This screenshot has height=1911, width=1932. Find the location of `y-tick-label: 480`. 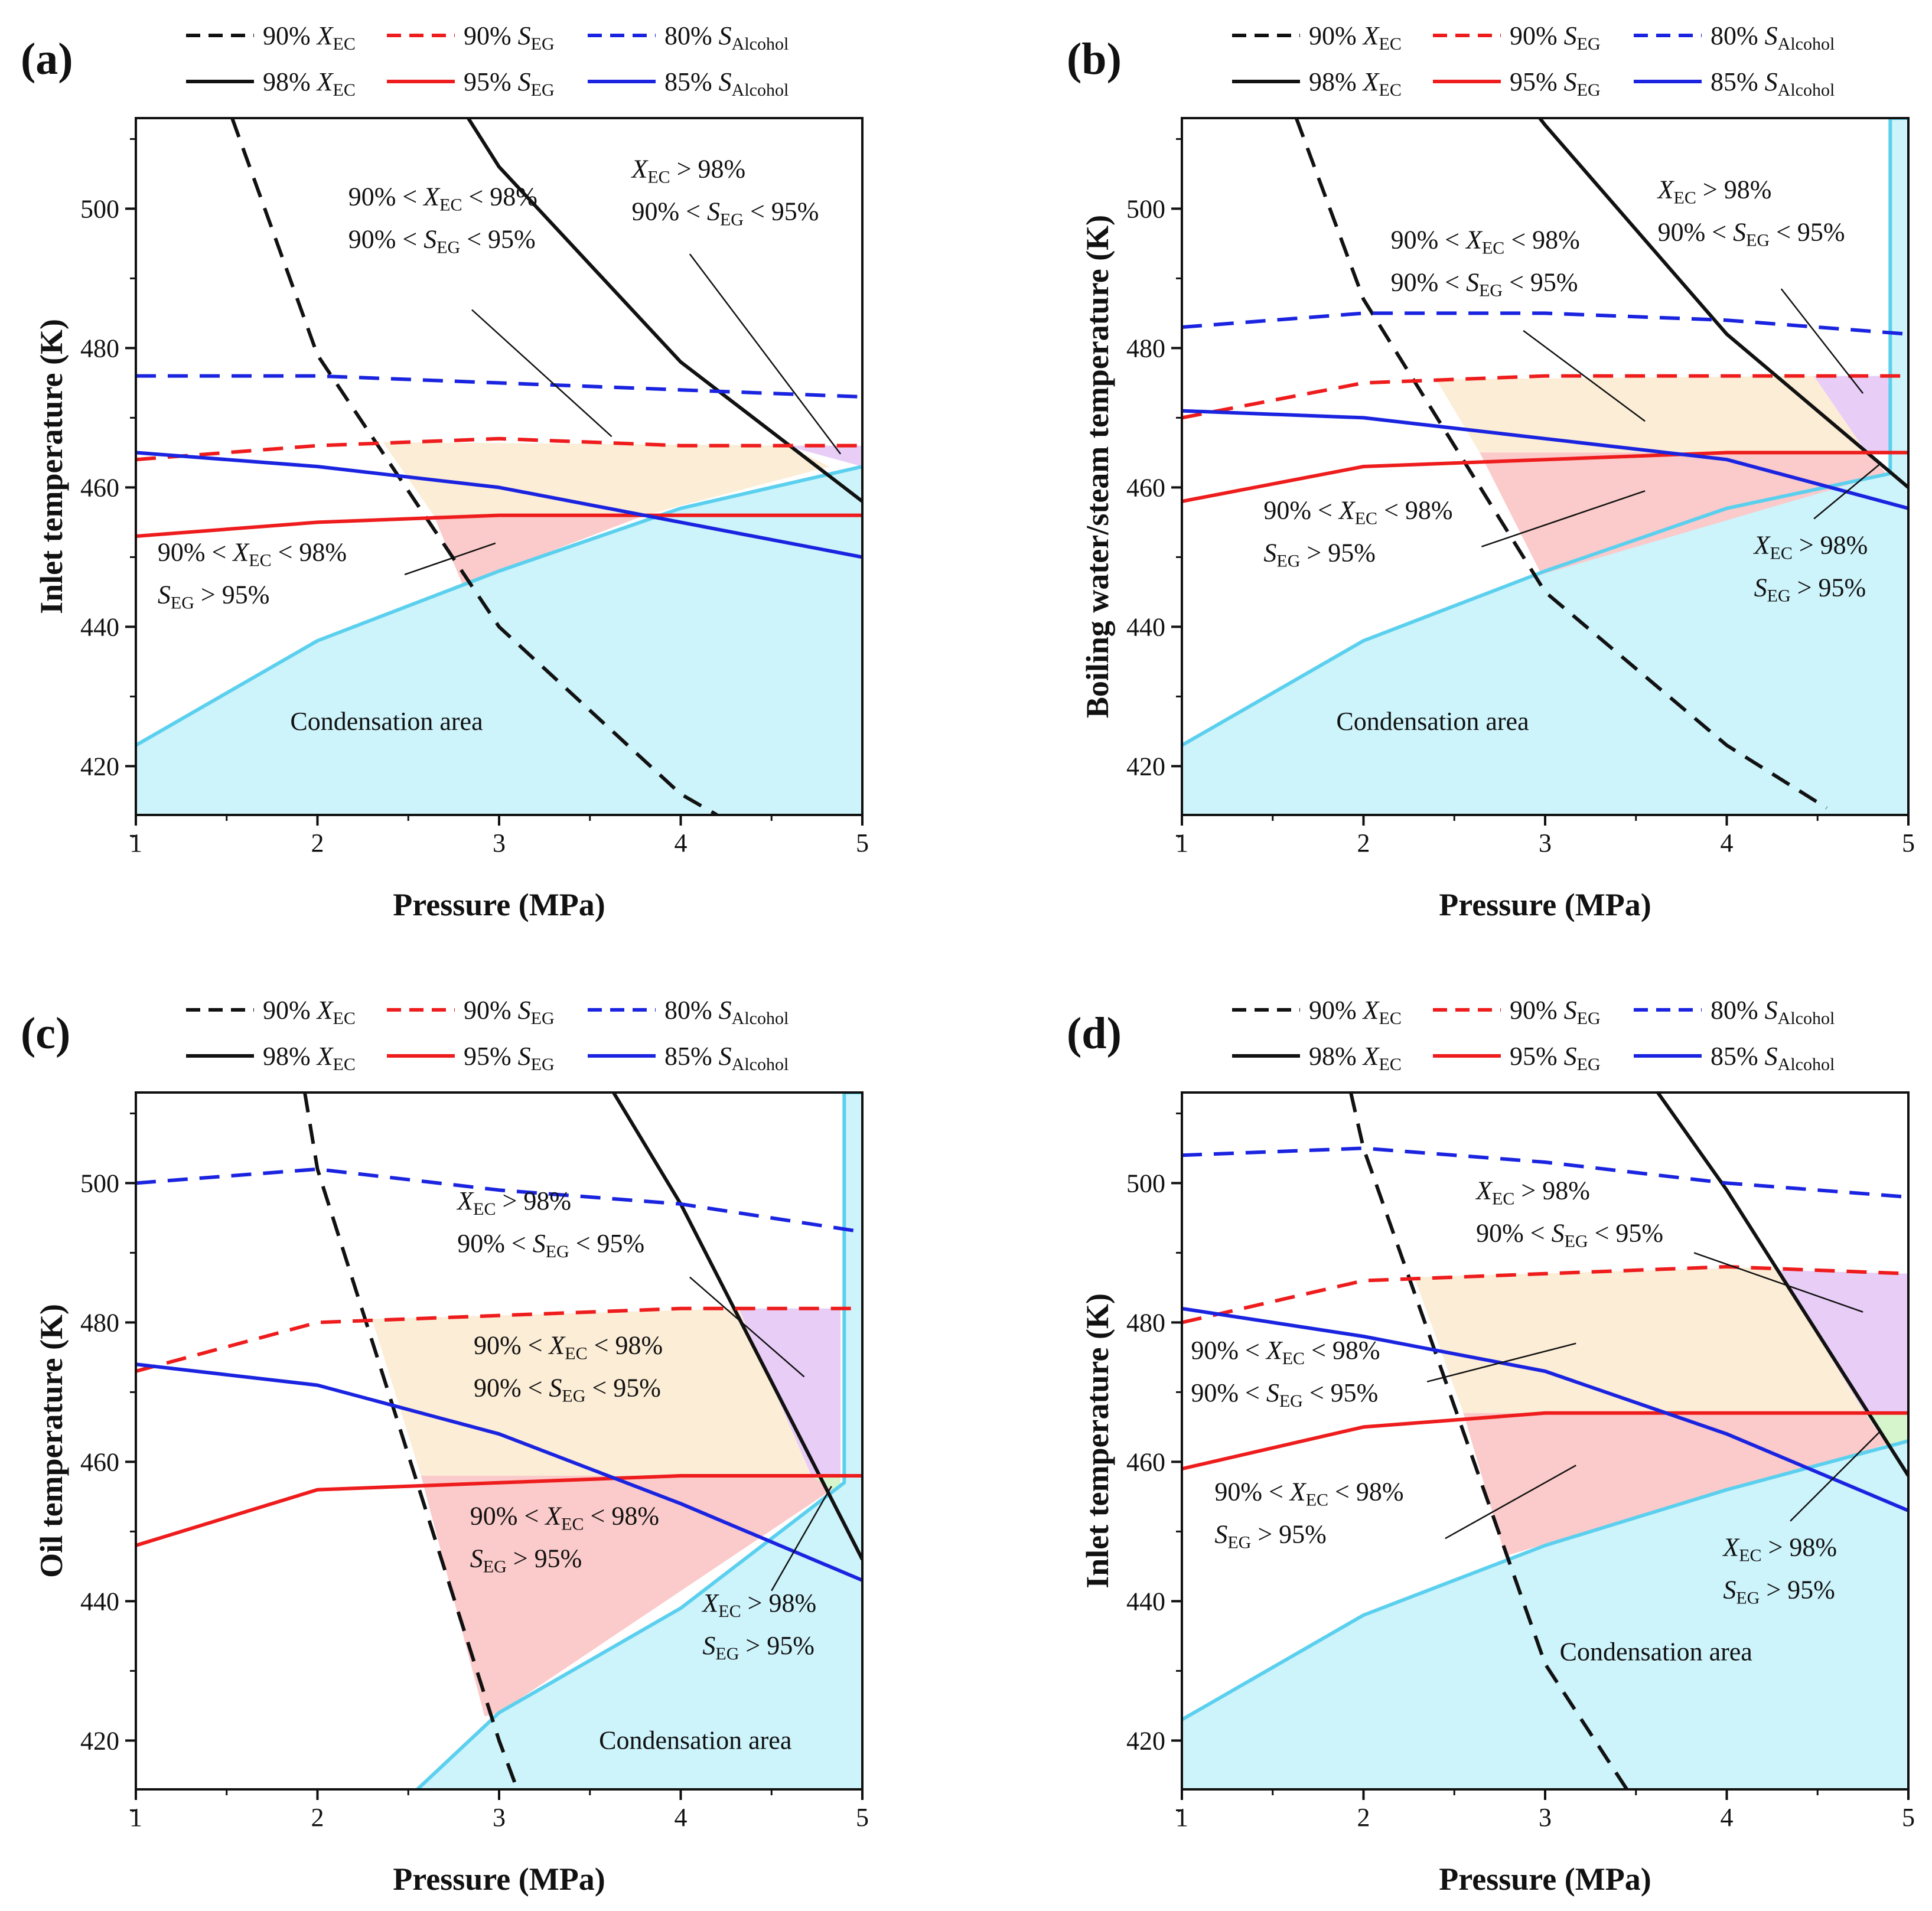

y-tick-label: 480 is located at coordinates (1146, 1322).